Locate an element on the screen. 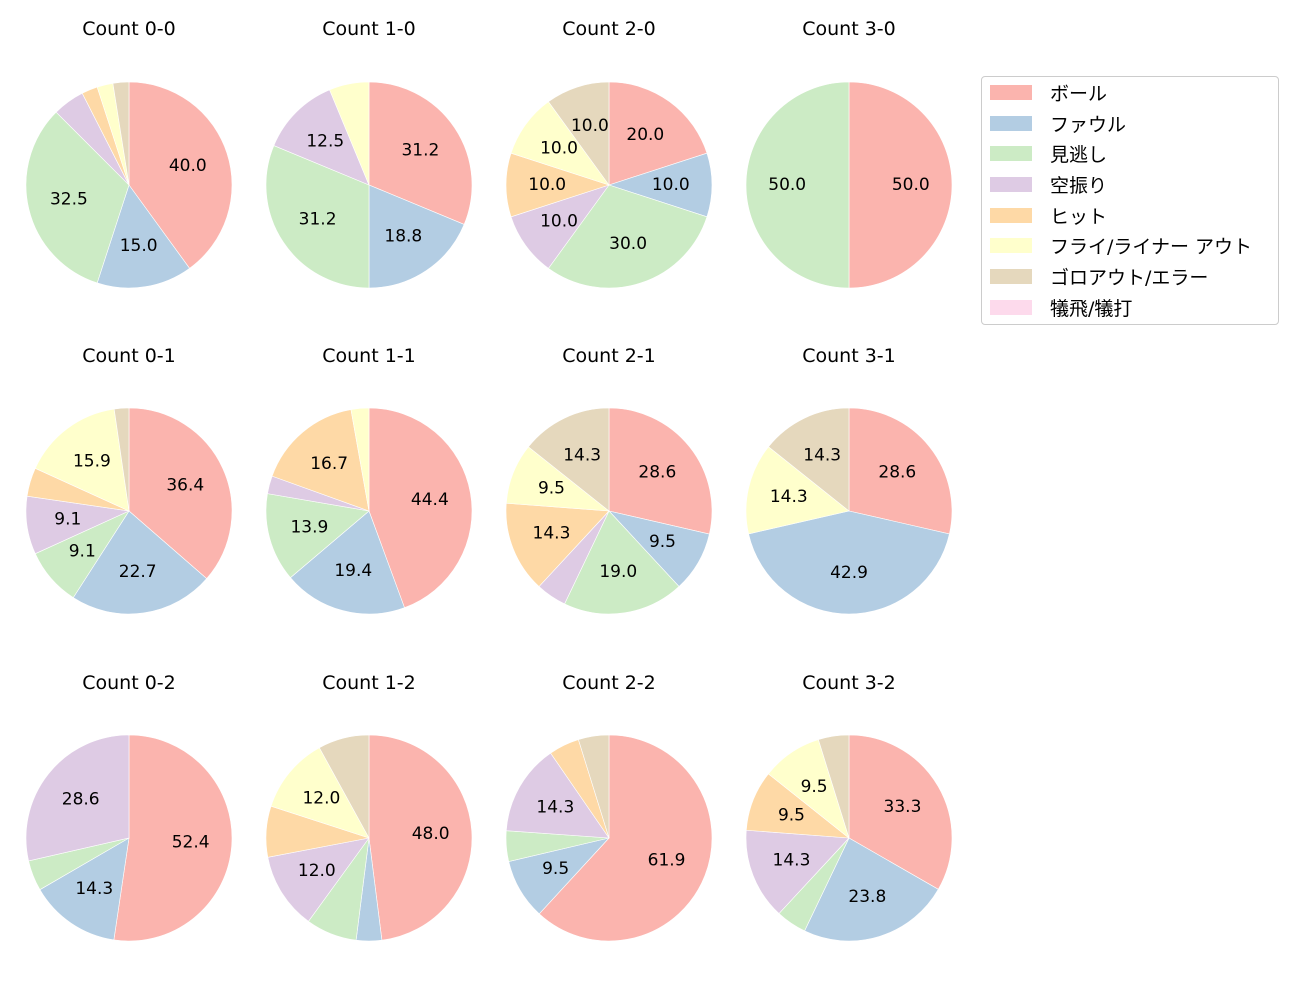  legend-label: ファウル is located at coordinates (1088, 124).